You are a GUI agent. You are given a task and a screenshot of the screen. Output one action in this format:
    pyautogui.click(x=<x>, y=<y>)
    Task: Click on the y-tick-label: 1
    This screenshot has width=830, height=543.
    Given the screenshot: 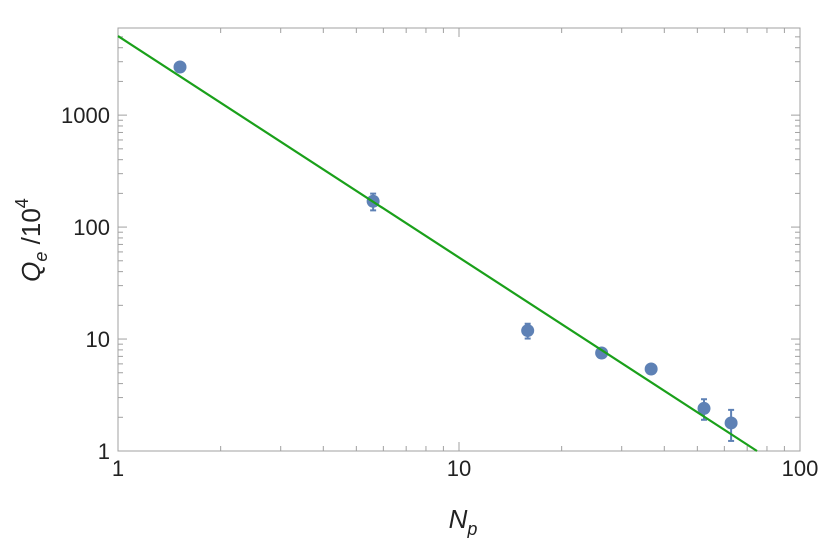 What is the action you would take?
    pyautogui.click(x=104, y=451)
    